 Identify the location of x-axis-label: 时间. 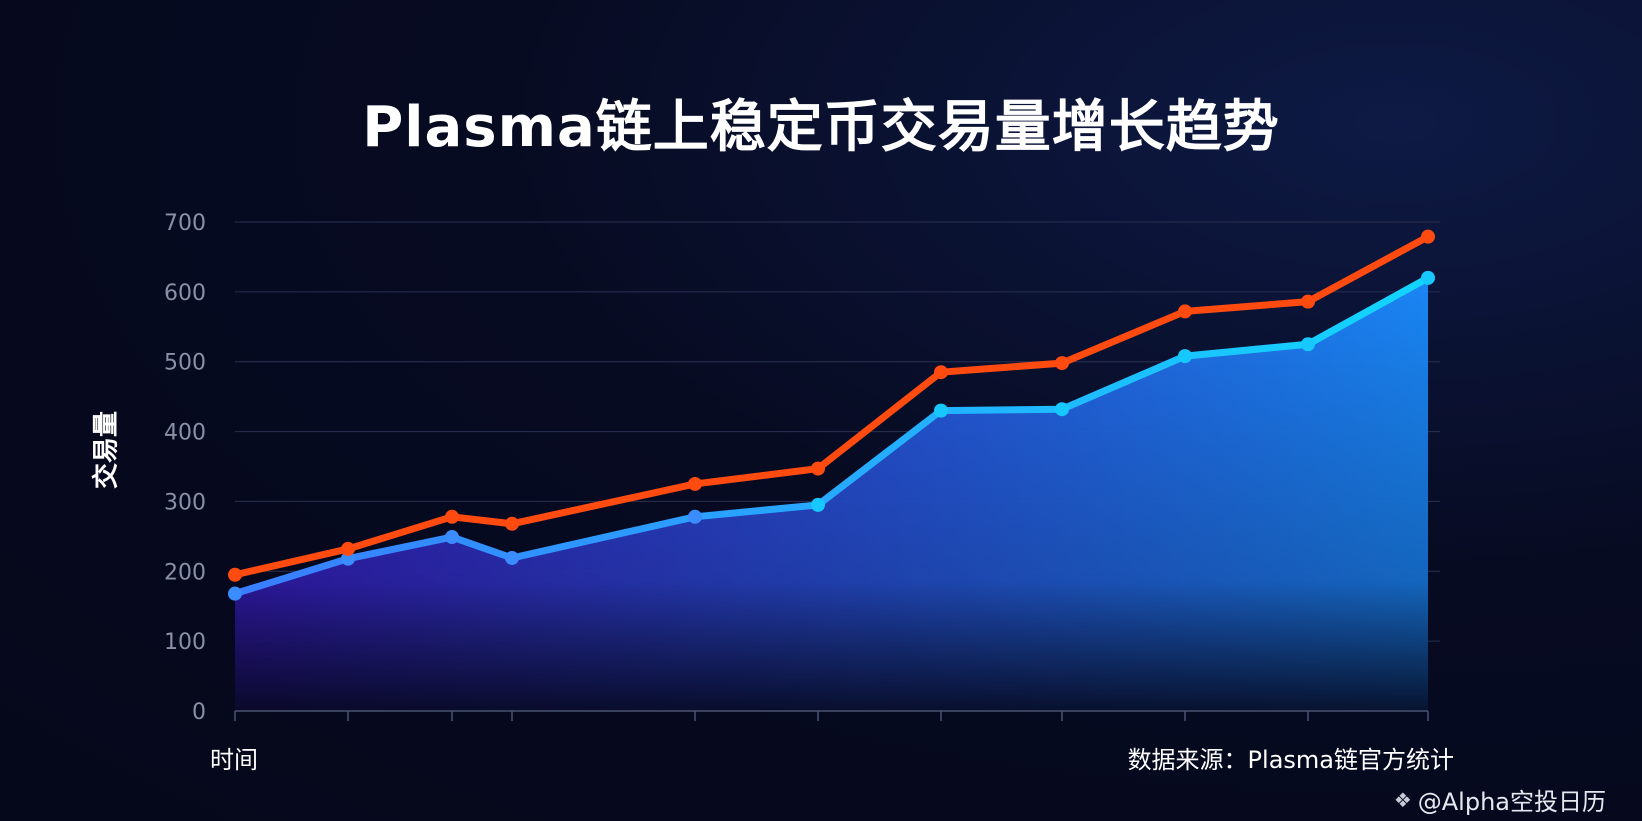
(234, 760).